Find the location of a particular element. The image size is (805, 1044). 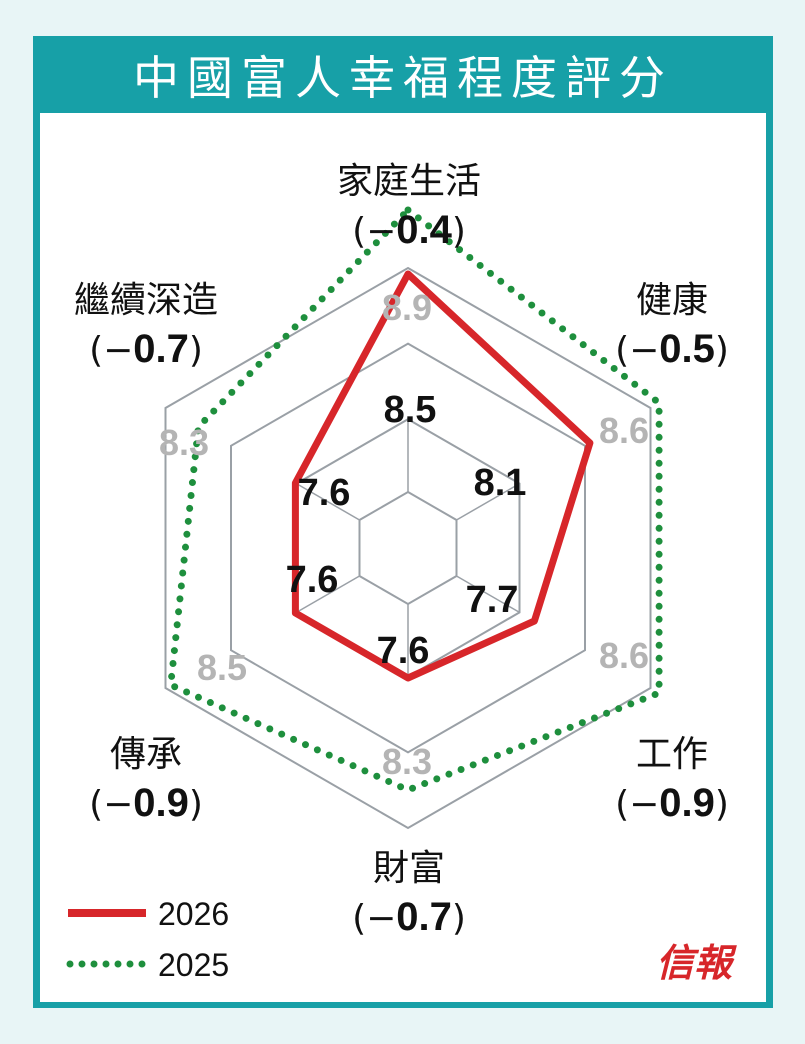

value-label-2026-2: 8.1 is located at coordinates (500, 483).